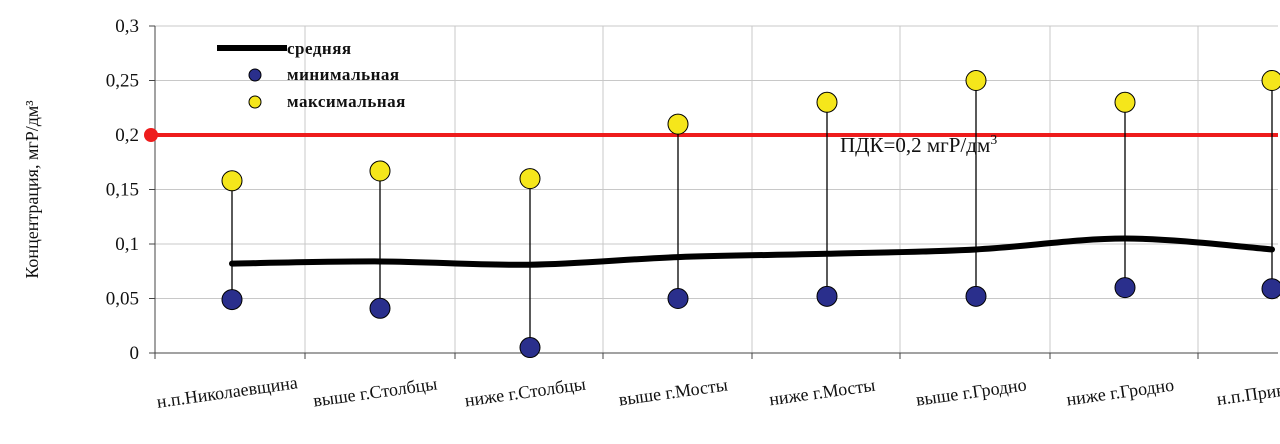 This screenshot has height=444, width=1280. Describe the element at coordinates (32, 189) in the screenshot. I see `y-axis-title: Концентрация, мгР/дм³` at that location.